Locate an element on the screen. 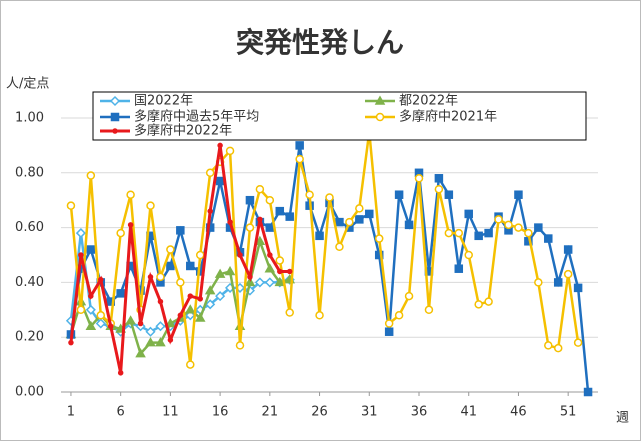 The height and width of the screenshot is (441, 641). x-tick-label: 21 is located at coordinates (270, 412).